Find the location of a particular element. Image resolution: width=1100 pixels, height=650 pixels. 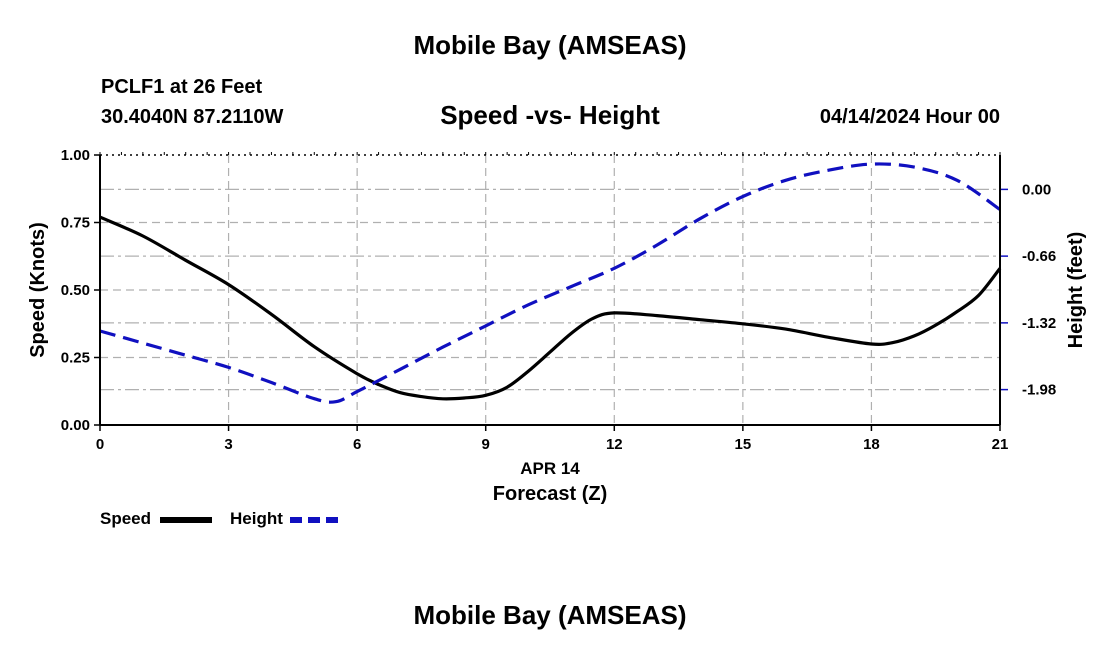

y2-tick-label: -0.66 is located at coordinates (1039, 256).